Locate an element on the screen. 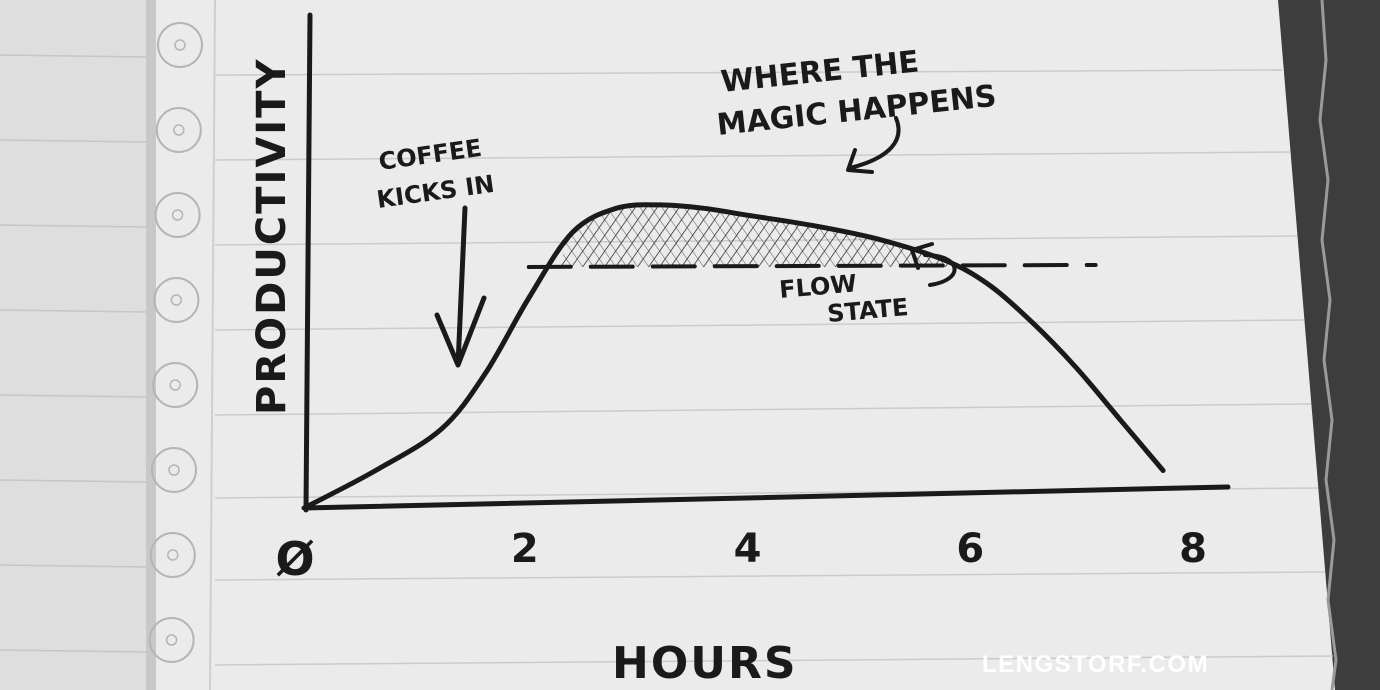  dot-grid-column is located at coordinates (175, 342).